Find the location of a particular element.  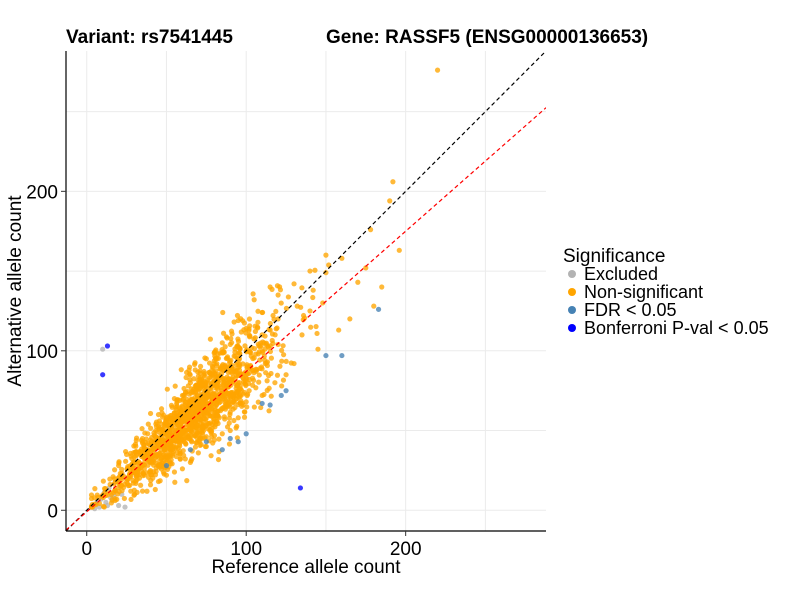

legend-label: FDR < 0.05 is located at coordinates (630, 310).